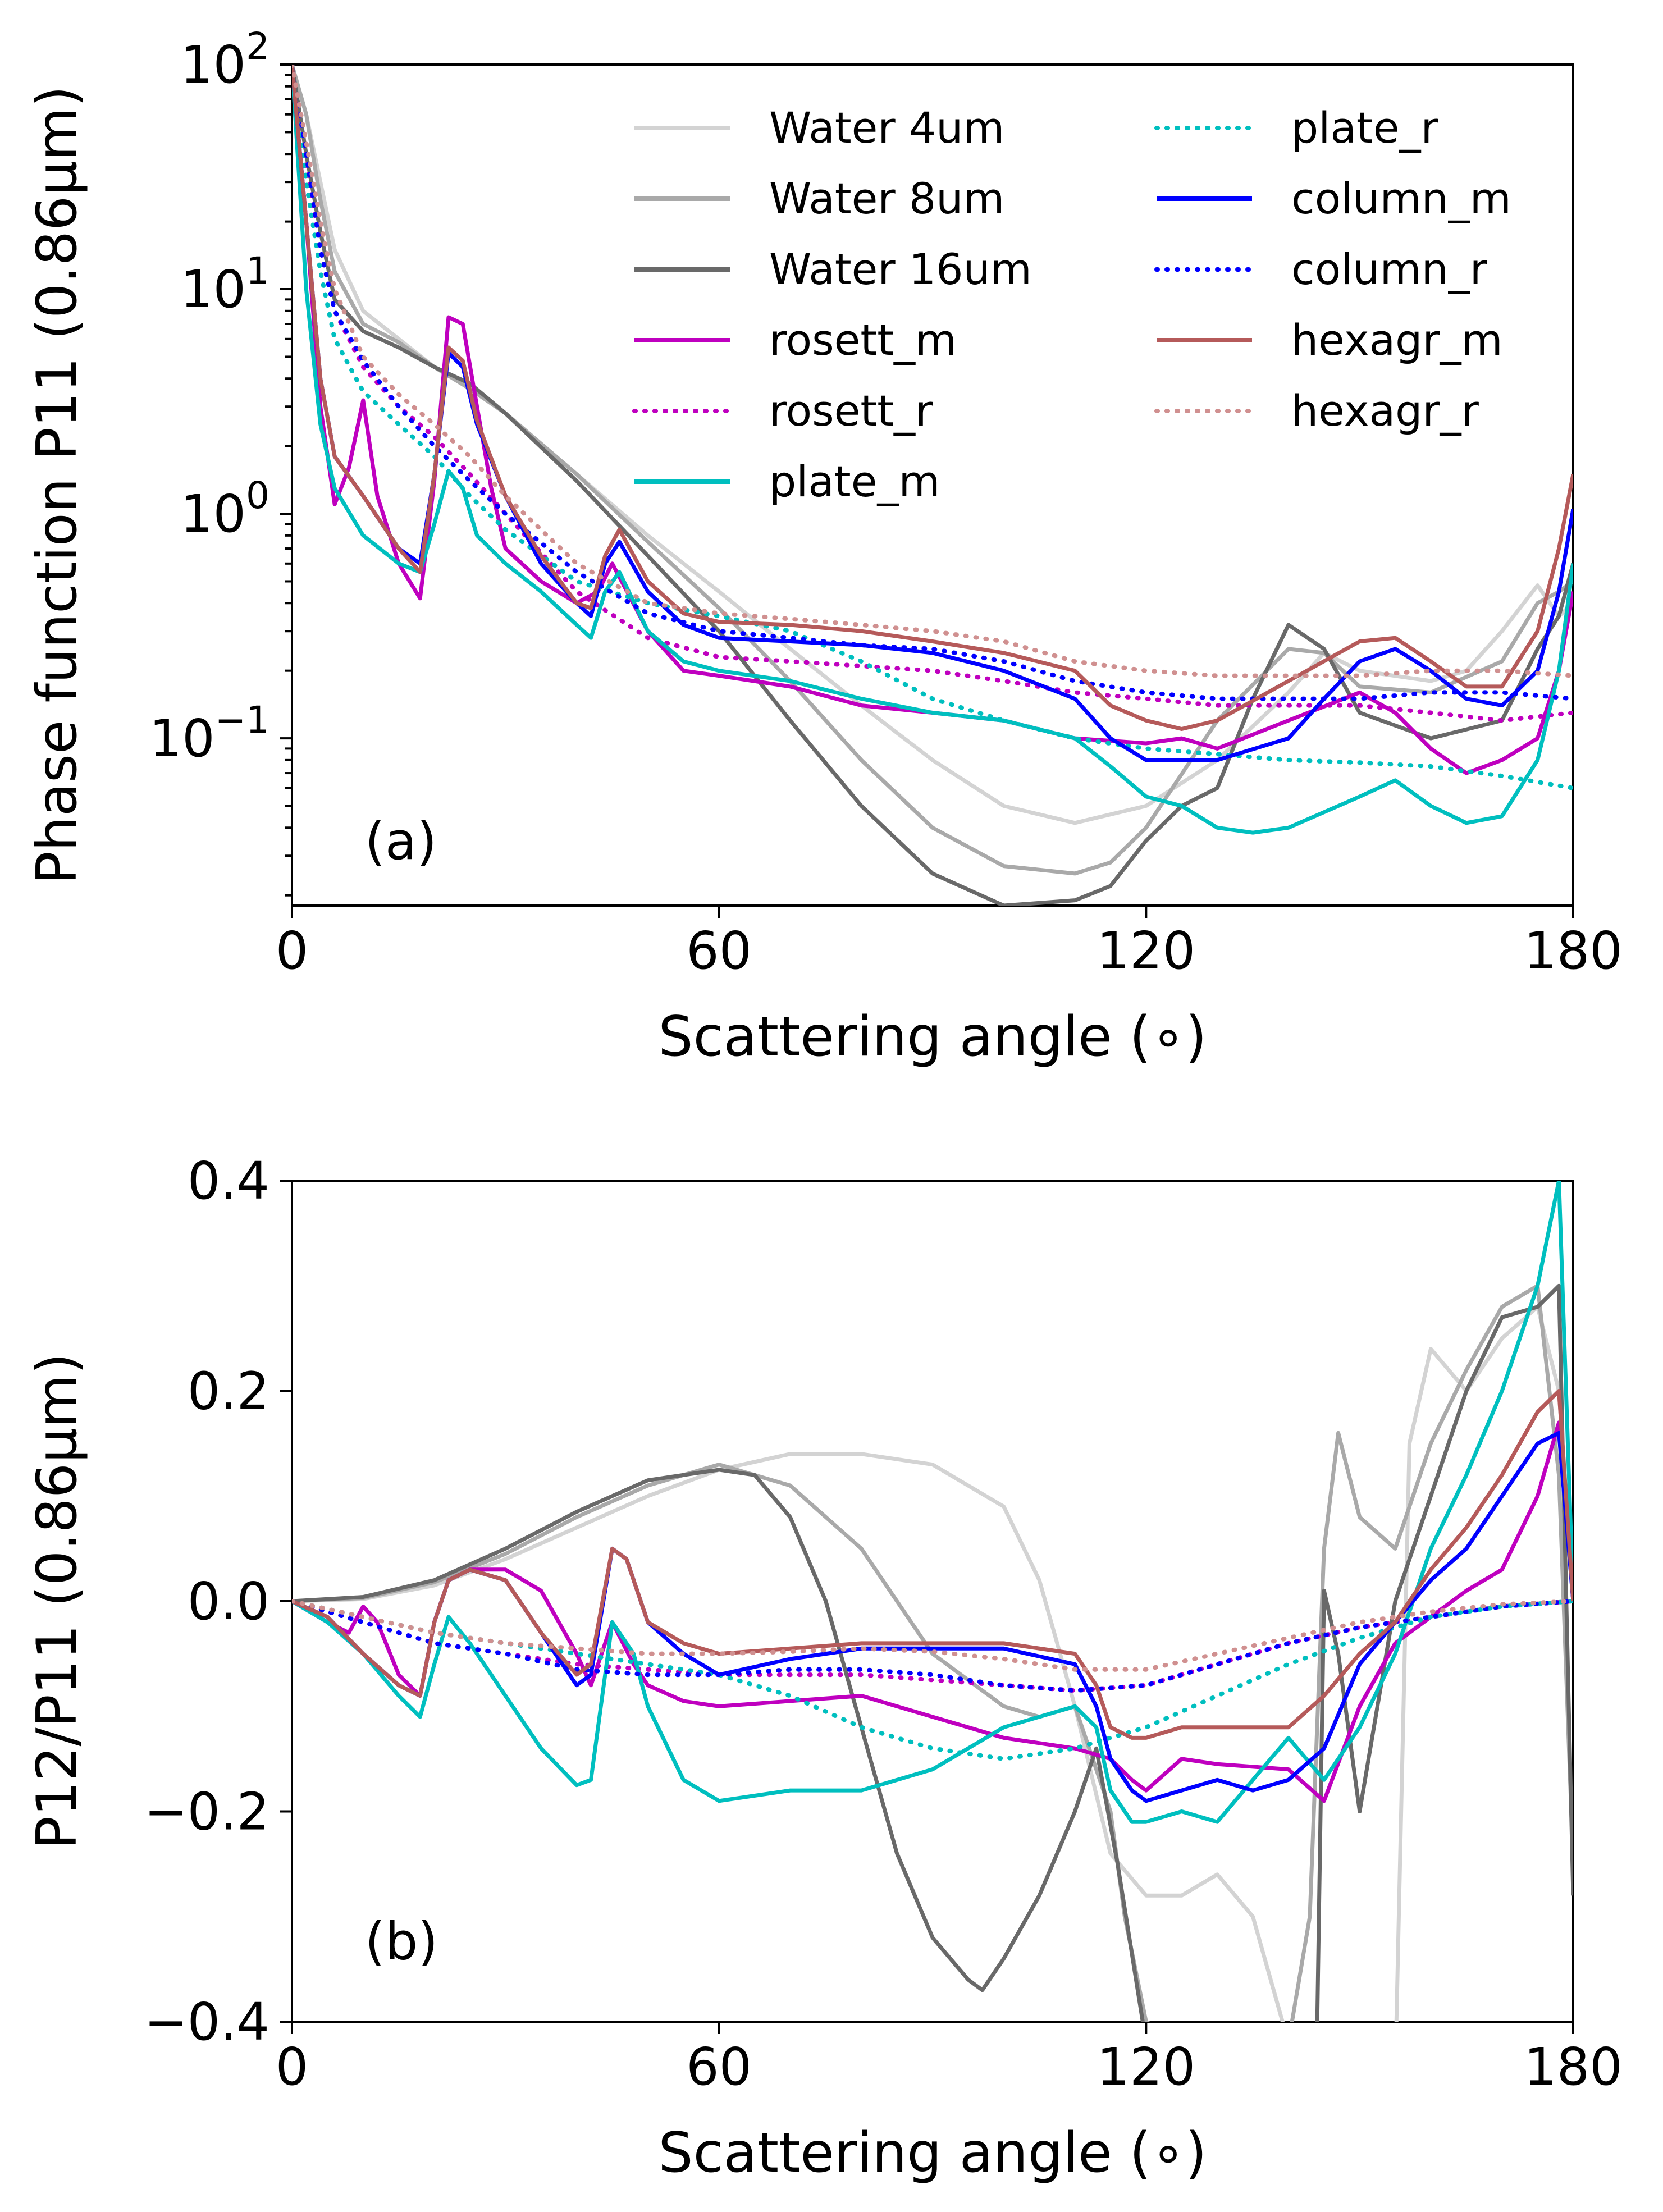 The height and width of the screenshot is (2212, 1663). I want to click on legend-label-rosett-r: rosett_r, so click(851, 411).